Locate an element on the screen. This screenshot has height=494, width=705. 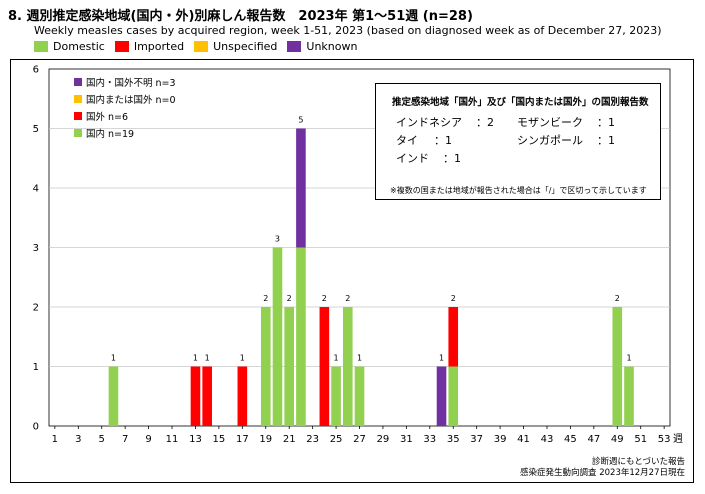
legend-label-domestic: Domestic is located at coordinates (79, 46).